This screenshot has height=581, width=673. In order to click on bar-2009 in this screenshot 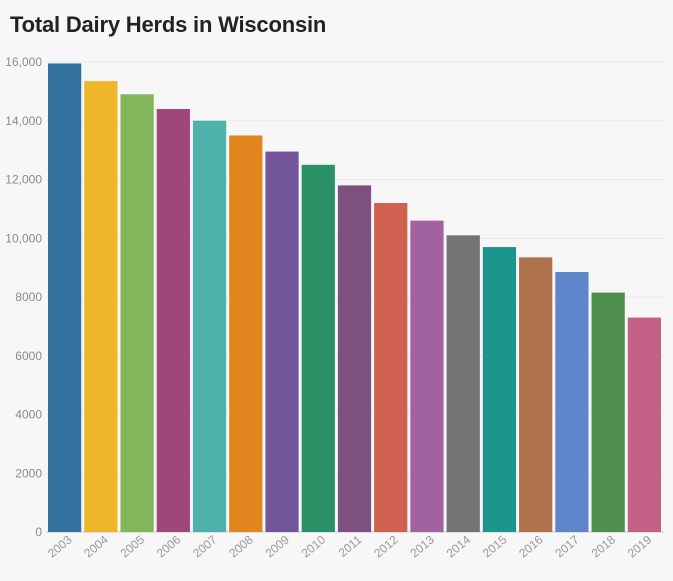, I will do `click(282, 341)`.